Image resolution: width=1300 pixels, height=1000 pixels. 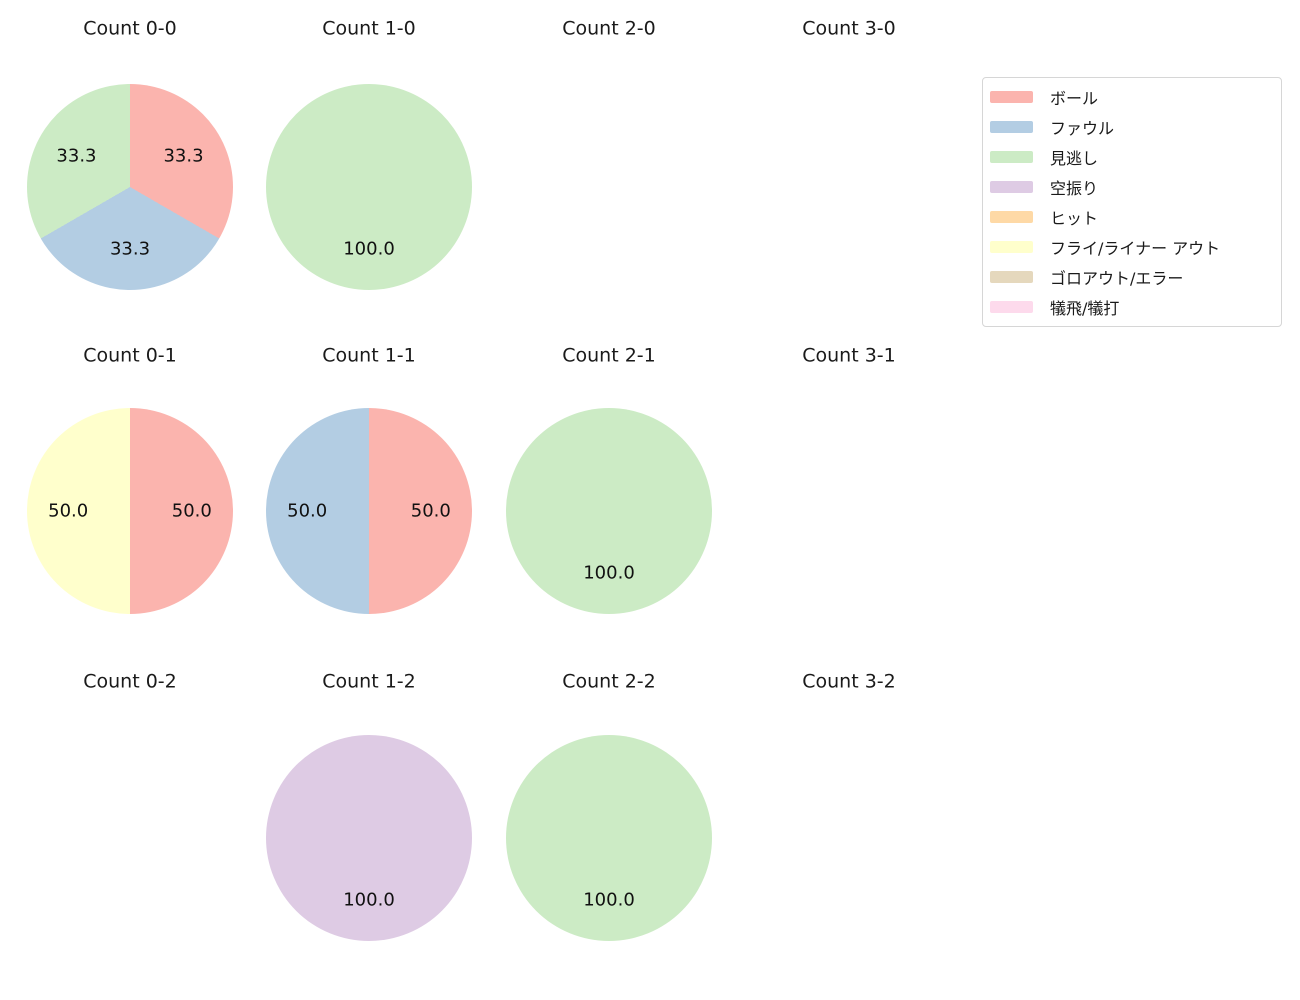 I want to click on legend-label: 犠飛/犠打, so click(x=1085, y=308).